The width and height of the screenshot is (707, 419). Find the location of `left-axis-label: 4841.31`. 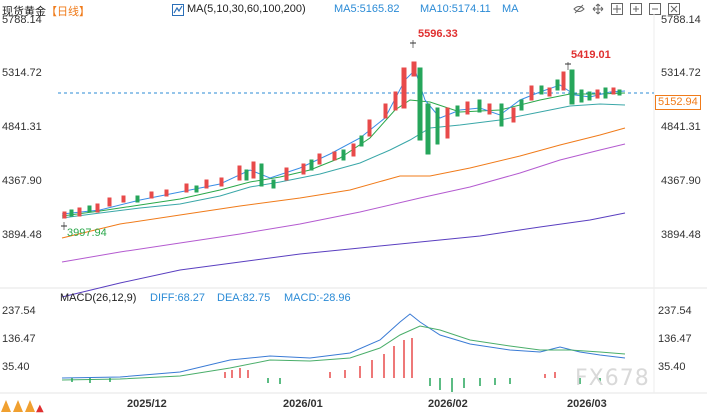

left-axis-label: 4841.31 is located at coordinates (22, 127).